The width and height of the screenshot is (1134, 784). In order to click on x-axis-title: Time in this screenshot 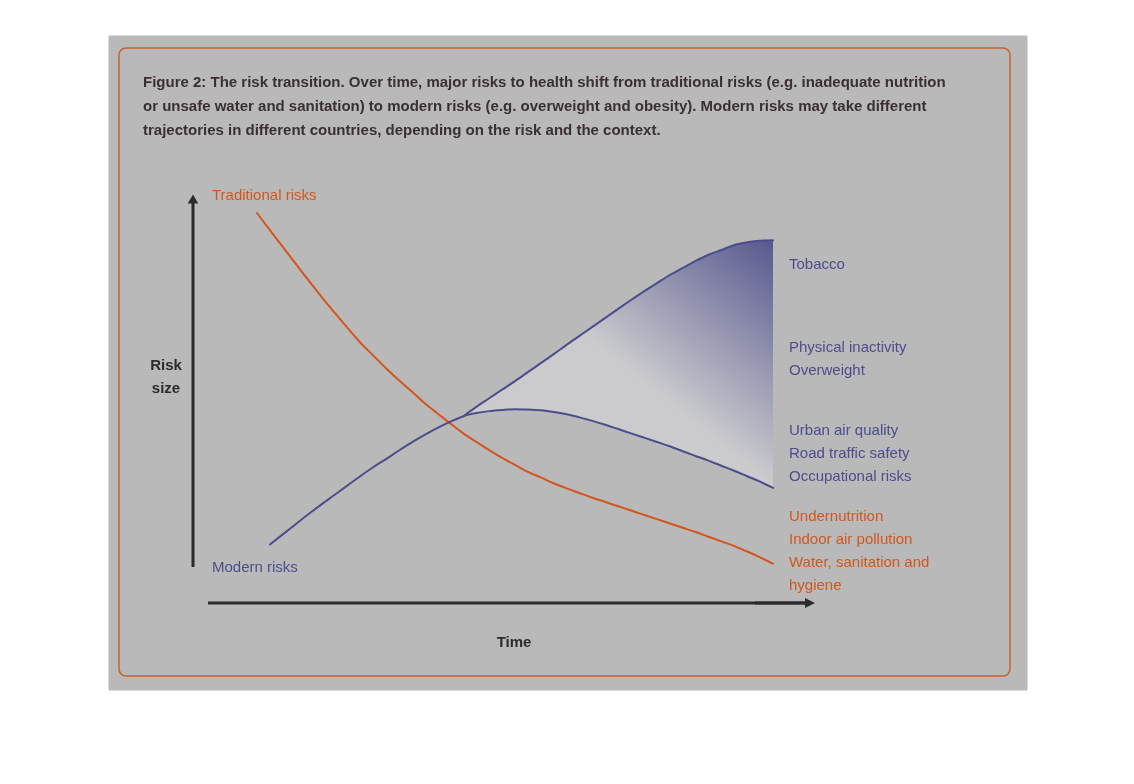, I will do `click(514, 641)`.